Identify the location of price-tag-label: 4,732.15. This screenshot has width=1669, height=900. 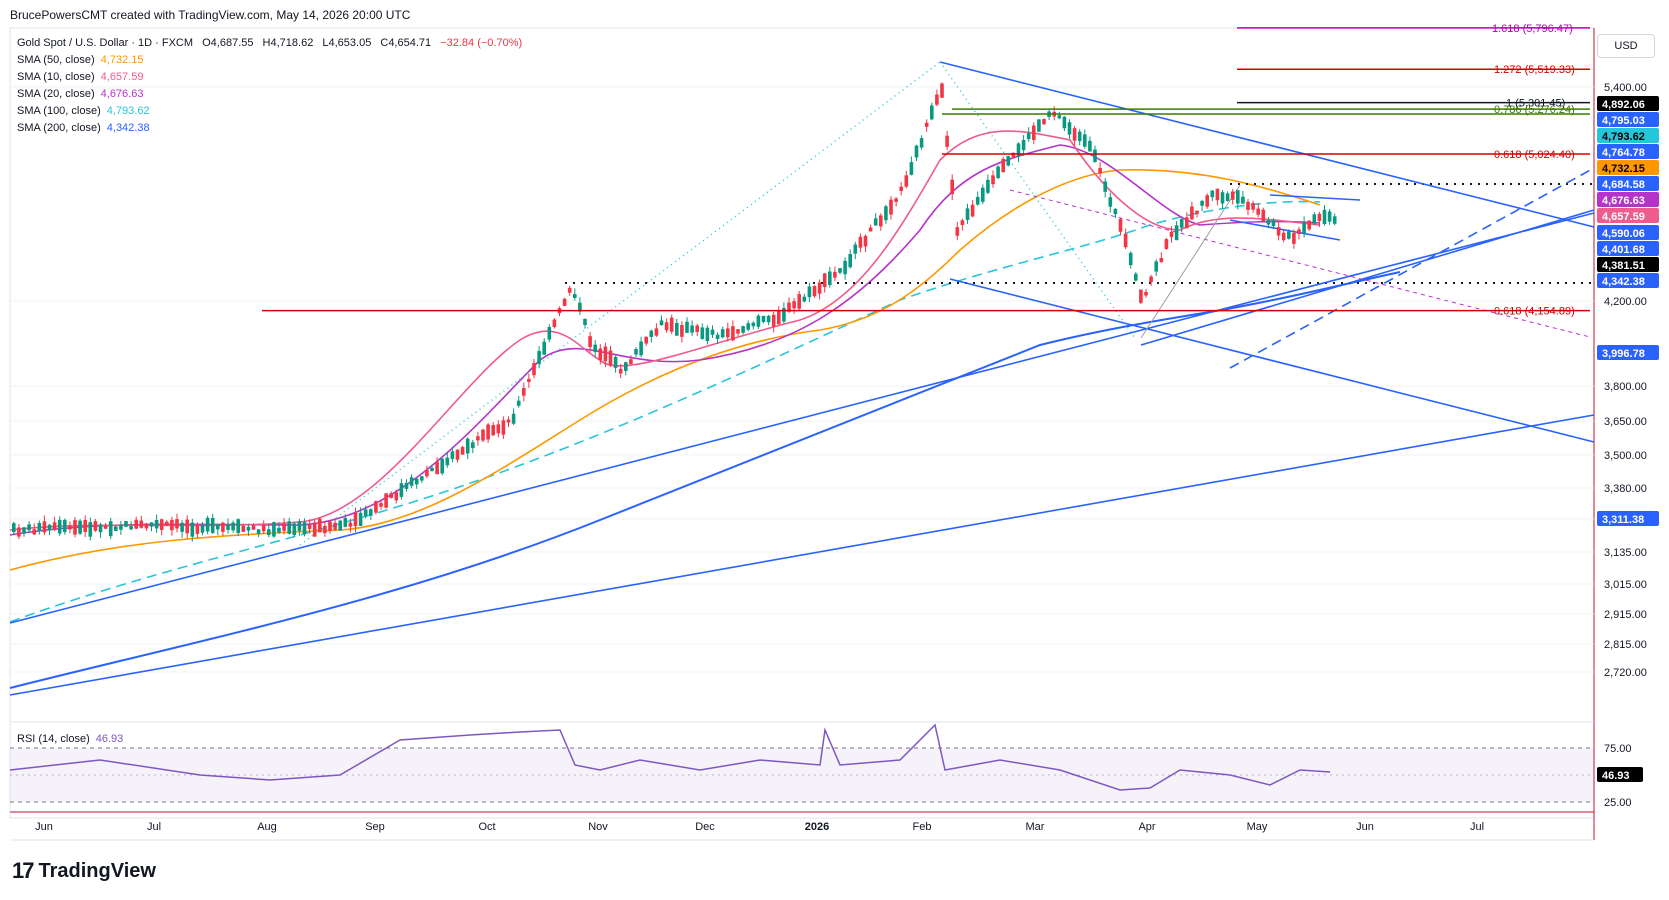
(1623, 169).